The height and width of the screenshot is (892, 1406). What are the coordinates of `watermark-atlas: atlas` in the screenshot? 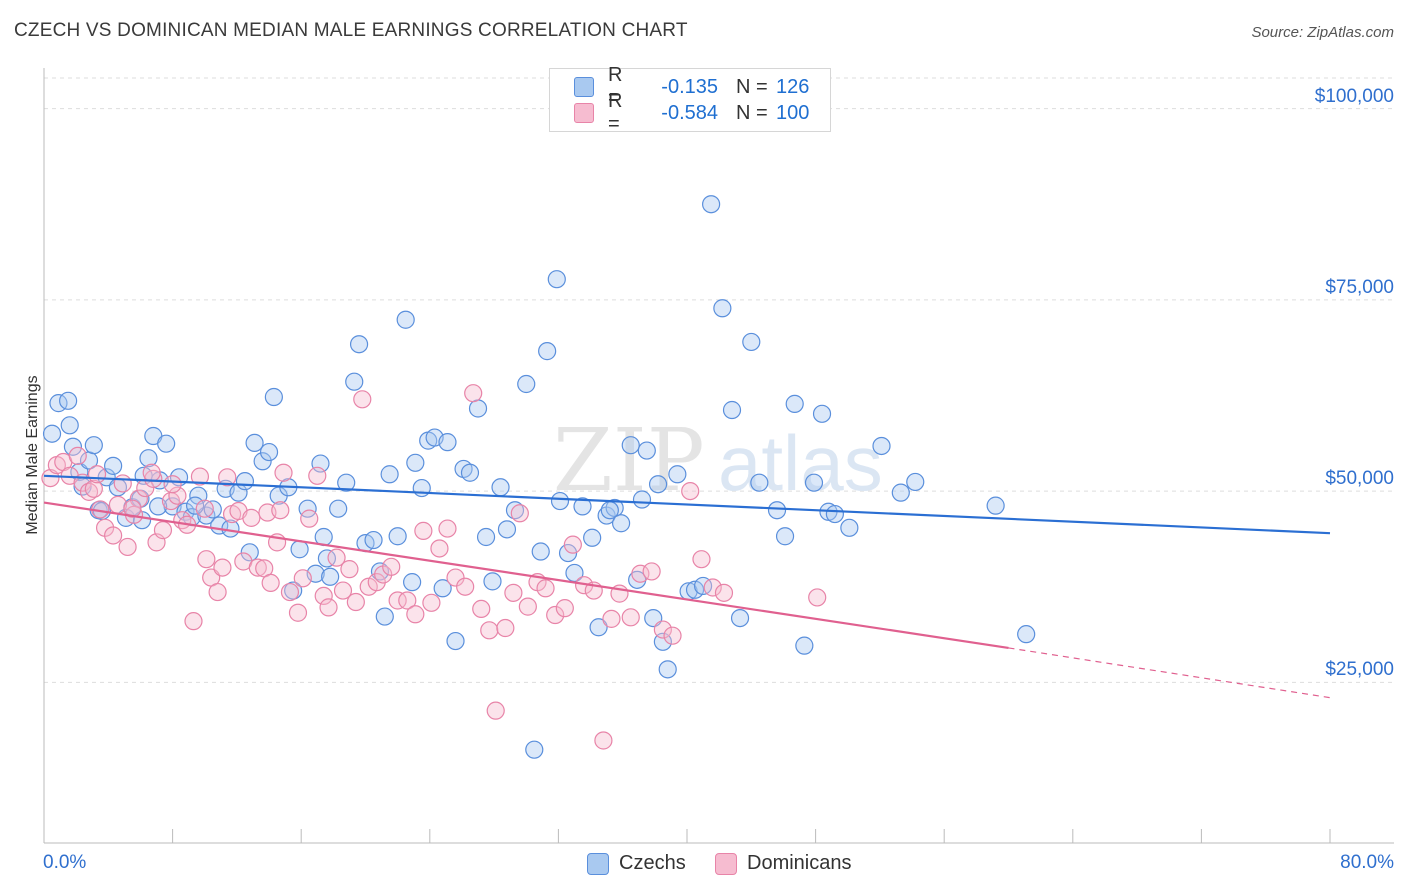 It's located at (800, 463).